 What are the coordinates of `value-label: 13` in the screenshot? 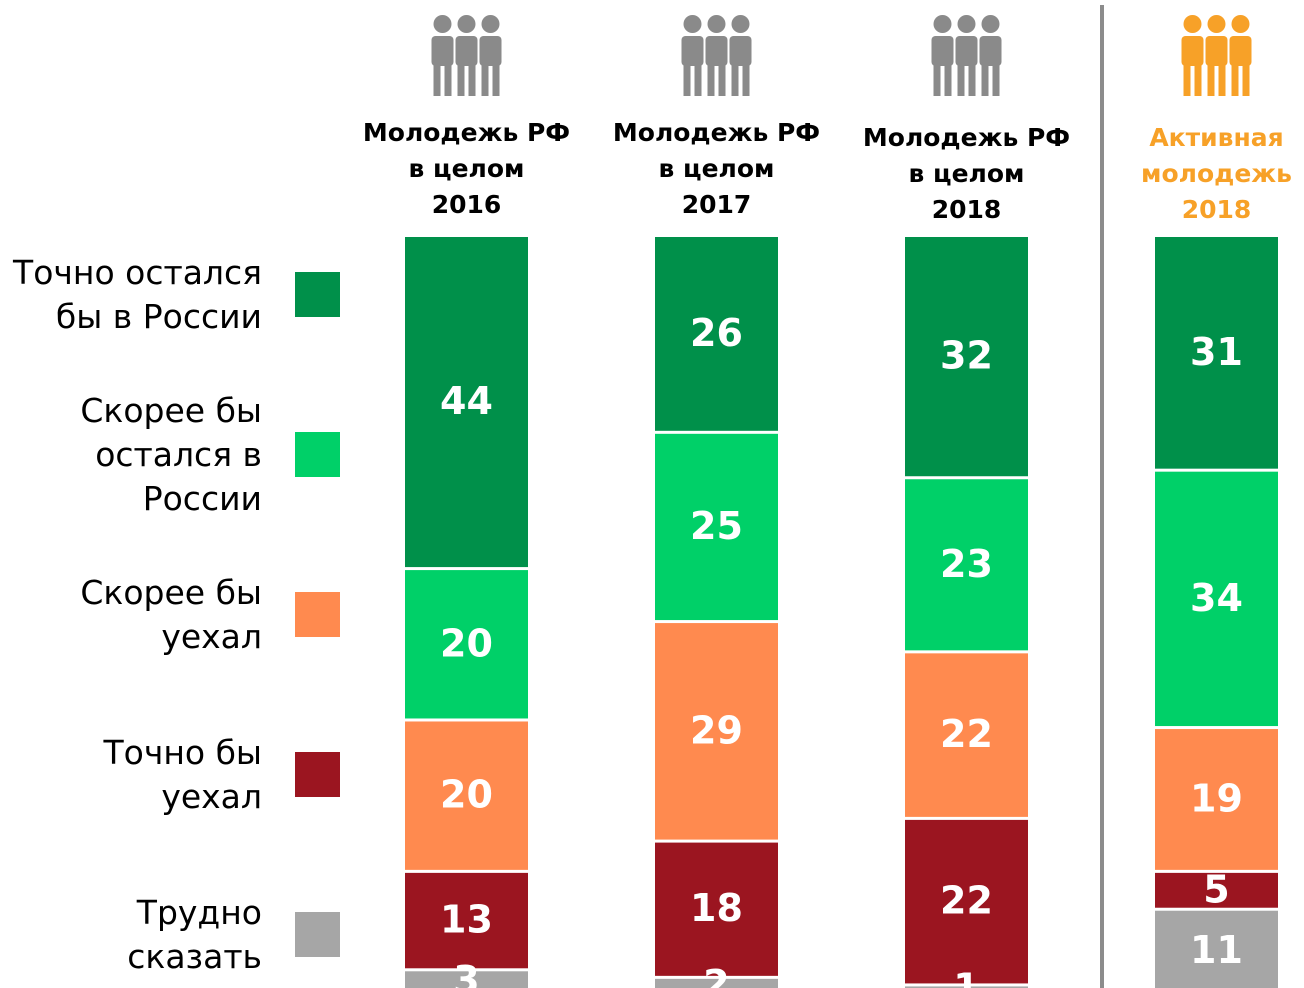 It's located at (466, 920).